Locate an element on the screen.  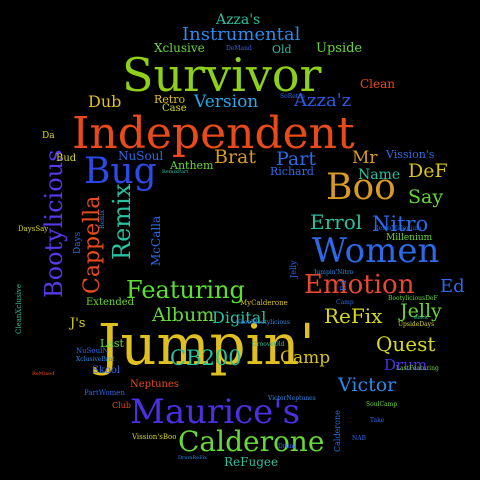
cloud-word: BootyliciousDeF is located at coordinates (413, 298).